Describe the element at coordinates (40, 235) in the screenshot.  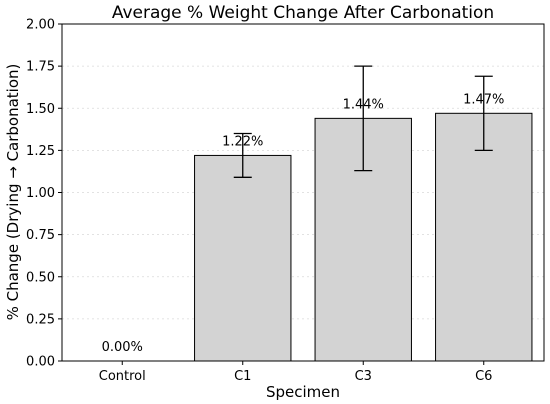
I see `y-tick-label: 0.75` at that location.